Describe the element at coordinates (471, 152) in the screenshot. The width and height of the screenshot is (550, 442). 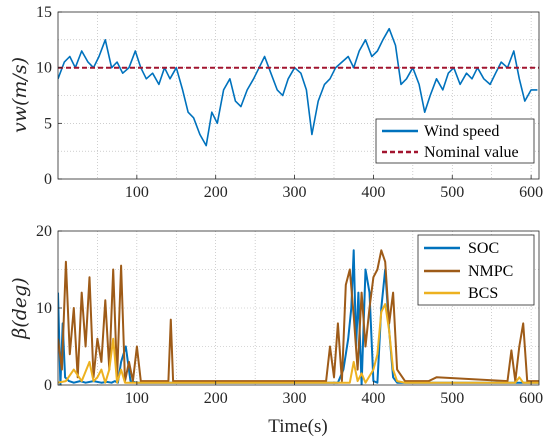
I see `legend-label-nominal-value: Nominal value` at that location.